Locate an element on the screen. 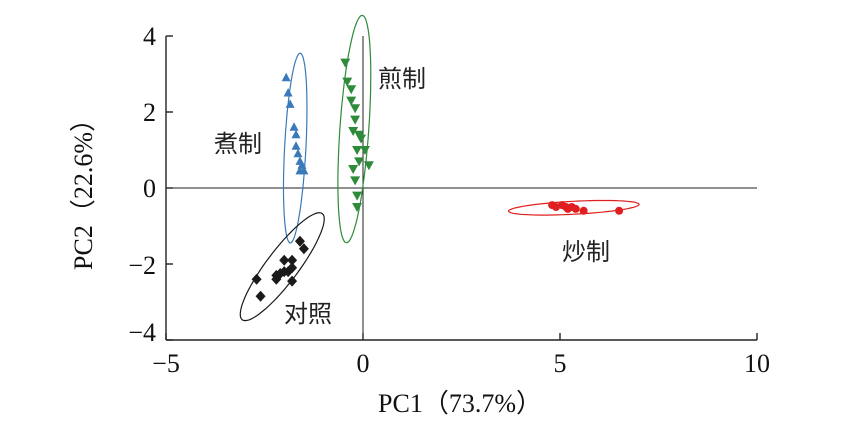 The image size is (841, 436). x-axis-title: PC1（73.7%） is located at coordinates (460, 403).